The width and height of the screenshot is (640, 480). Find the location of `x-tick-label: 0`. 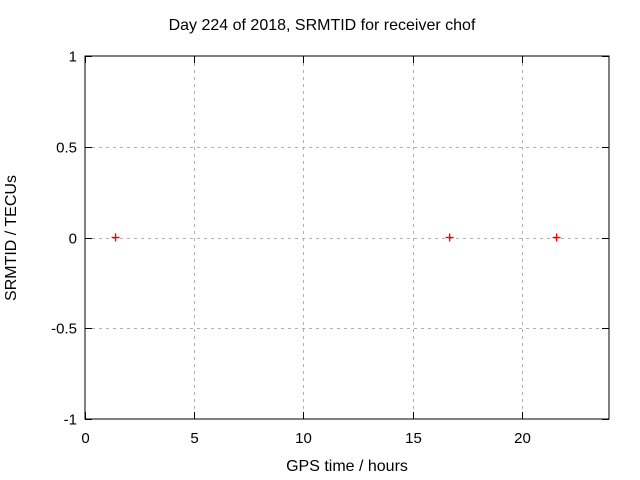

x-tick-label: 0 is located at coordinates (85, 438).